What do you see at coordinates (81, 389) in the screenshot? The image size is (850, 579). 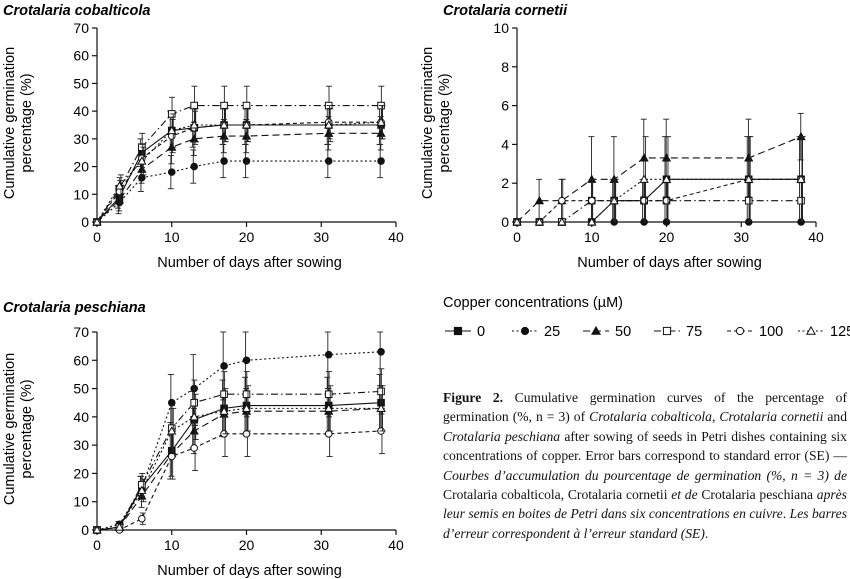 I see `y-tick-label: 50` at bounding box center [81, 389].